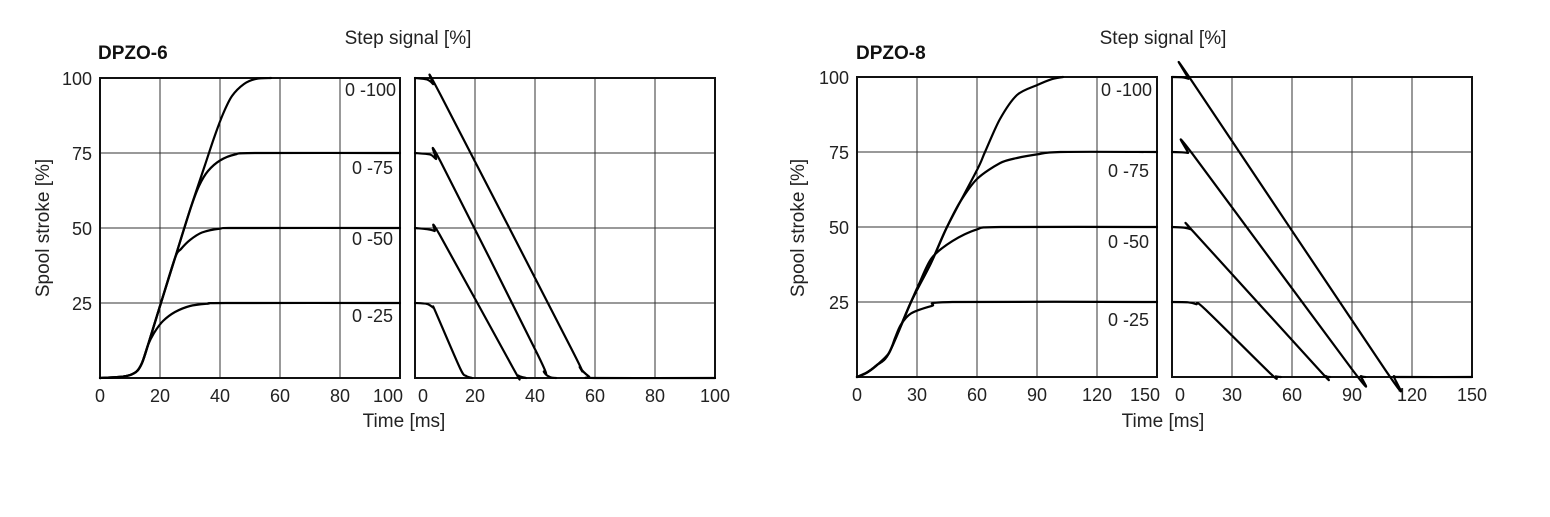 This screenshot has height=517, width=1550. Describe the element at coordinates (1163, 421) in the screenshot. I see `x-axis-label-dpzo-8: Time [ms]` at that location.